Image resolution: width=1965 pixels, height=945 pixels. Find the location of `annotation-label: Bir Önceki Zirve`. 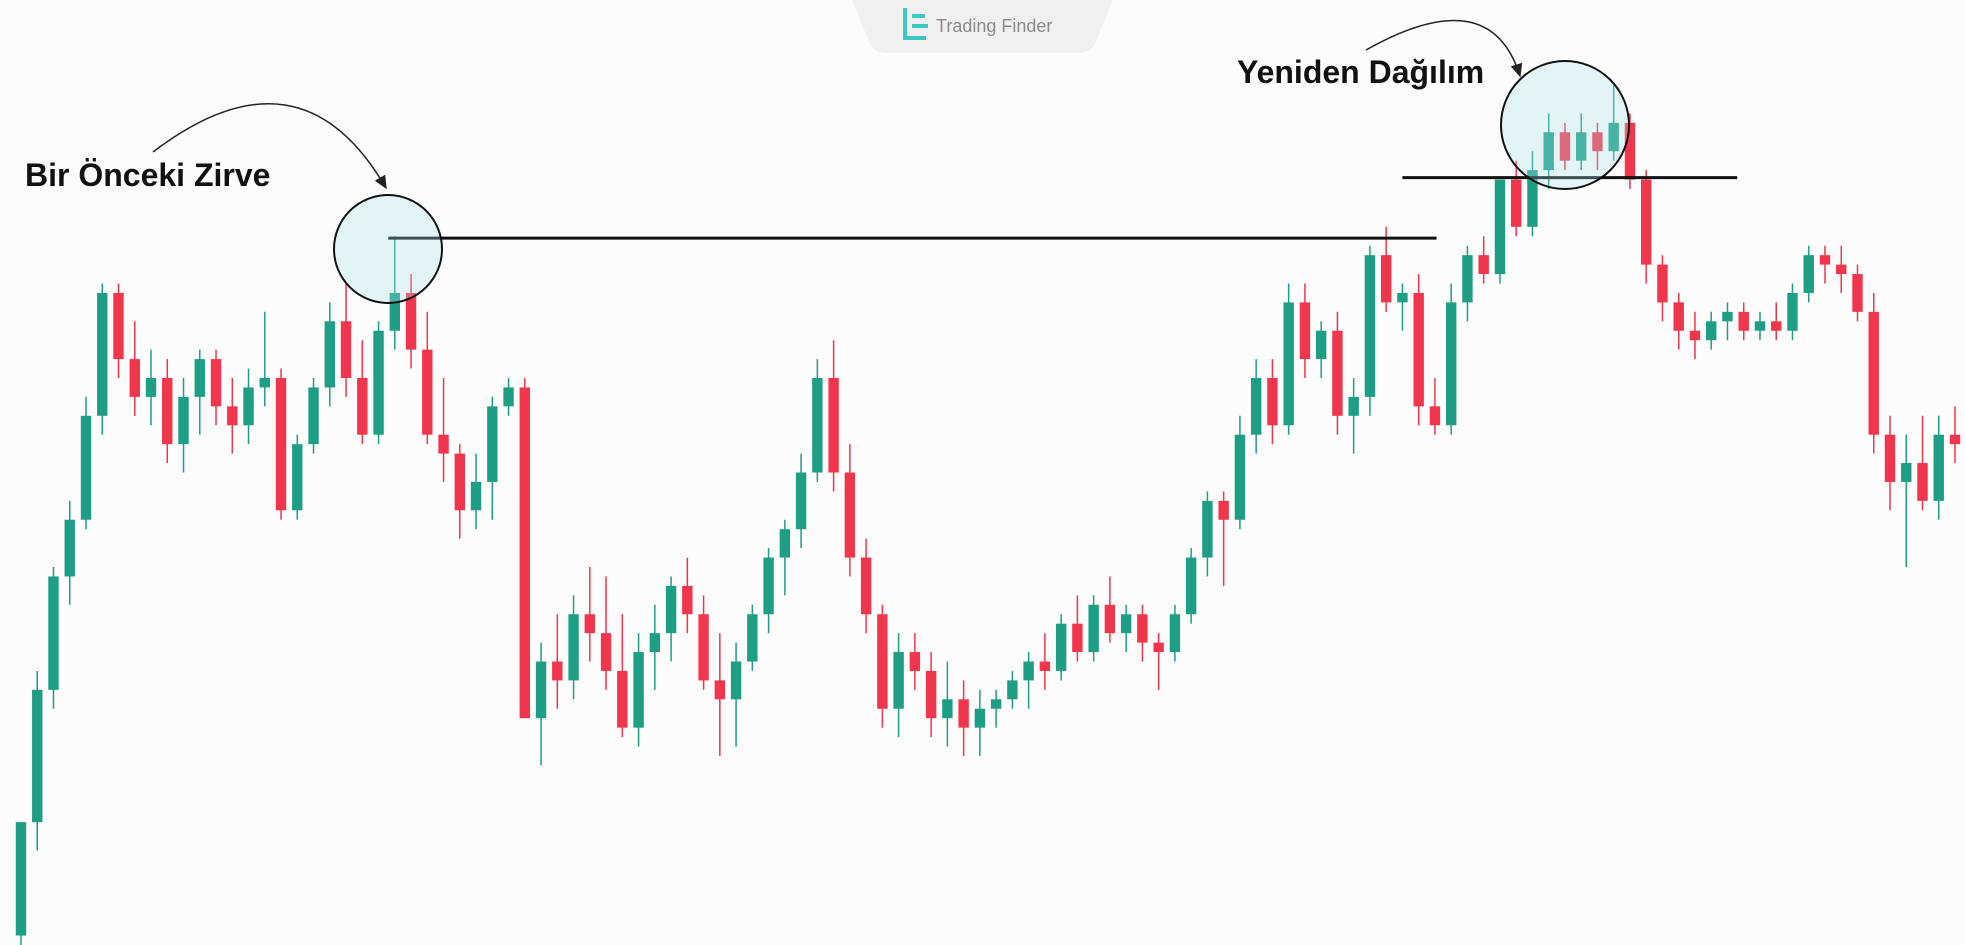

annotation-label: Bir Önceki Zirve is located at coordinates (147, 175).